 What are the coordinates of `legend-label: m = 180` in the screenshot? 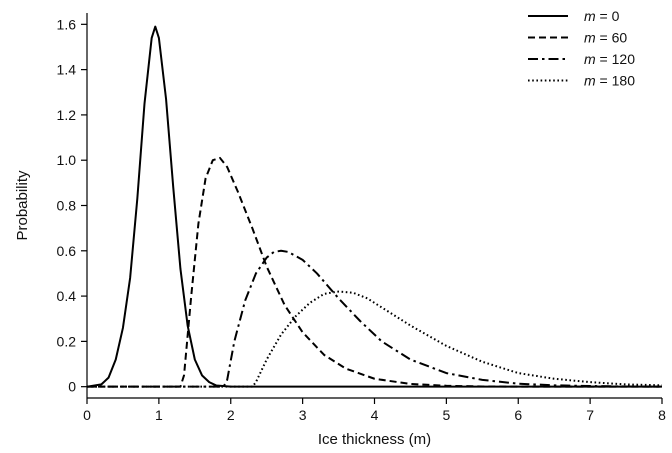 It's located at (609, 81).